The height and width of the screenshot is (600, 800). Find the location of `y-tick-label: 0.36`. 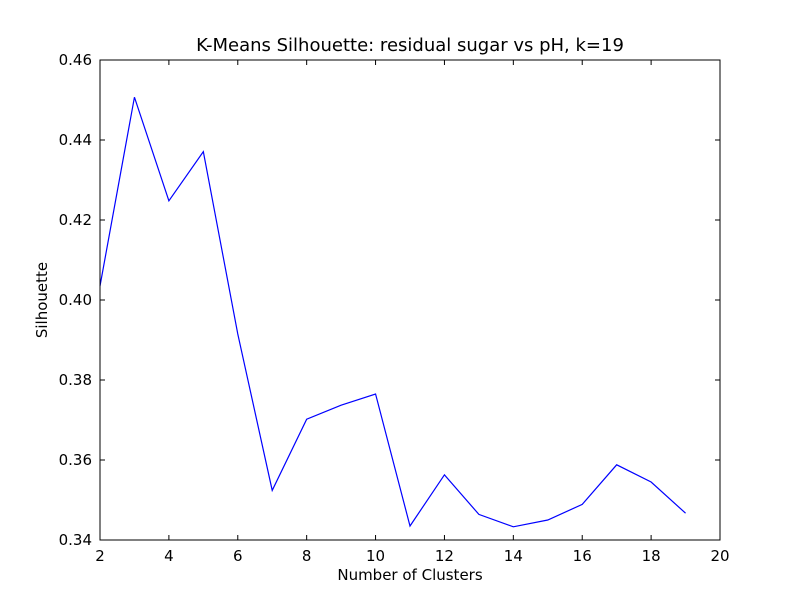

y-tick-label: 0.36 is located at coordinates (75, 460).